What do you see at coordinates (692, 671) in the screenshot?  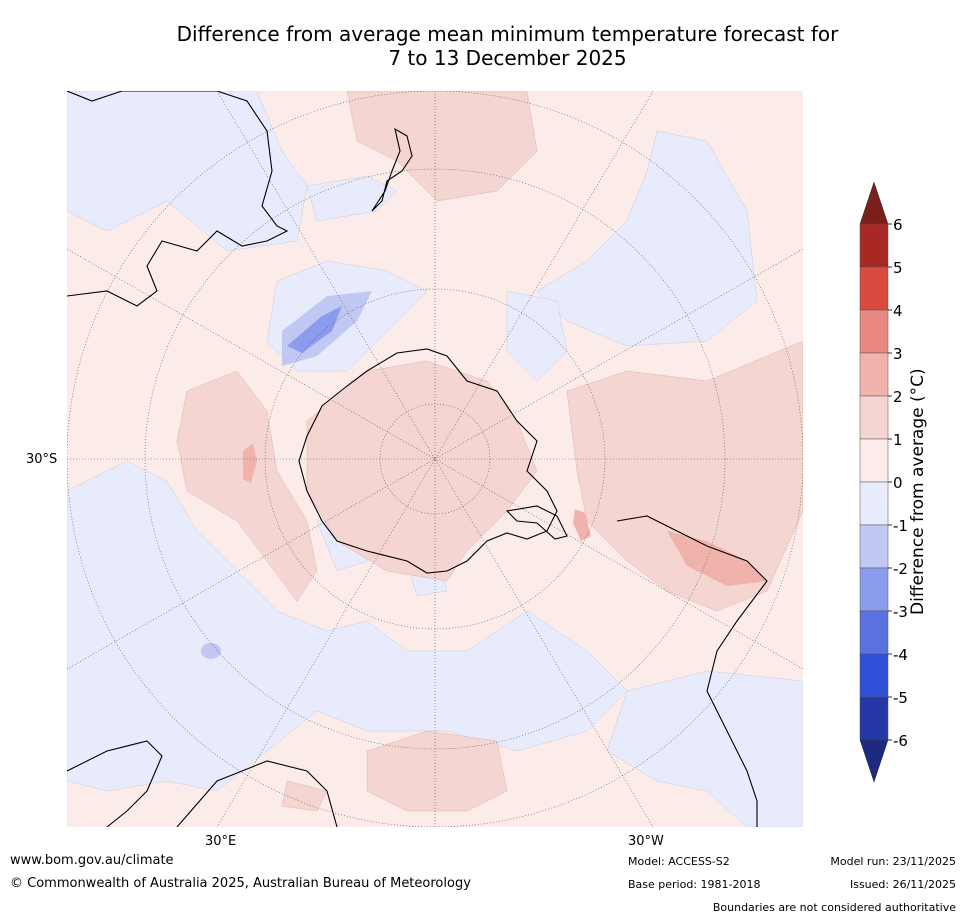 I see `south-america-coast` at bounding box center [692, 671].